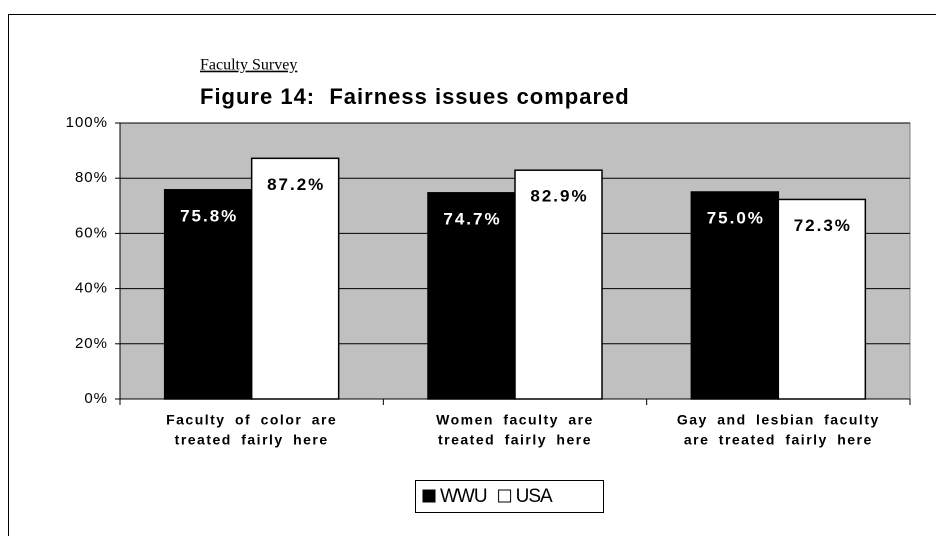 This screenshot has height=536, width=936. Describe the element at coordinates (91, 177) in the screenshot. I see `y-tick-label: 80%` at that location.